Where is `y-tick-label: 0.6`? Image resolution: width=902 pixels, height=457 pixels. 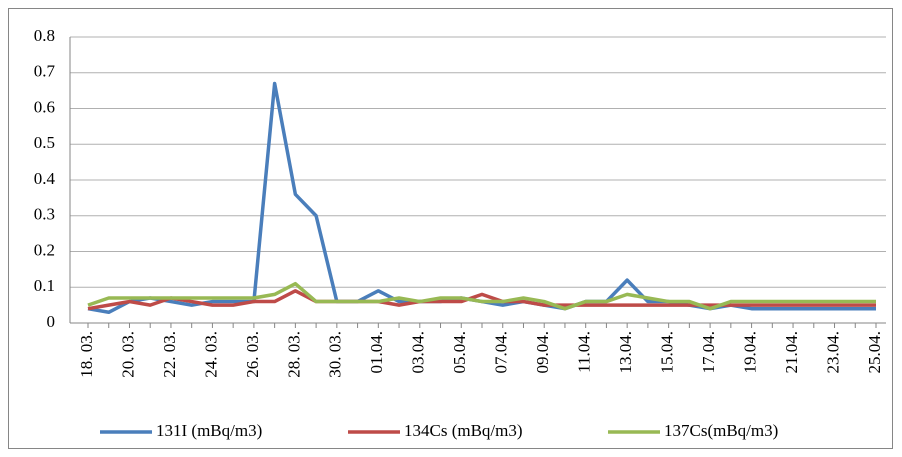 y-tick-label: 0.6 is located at coordinates (44, 106).